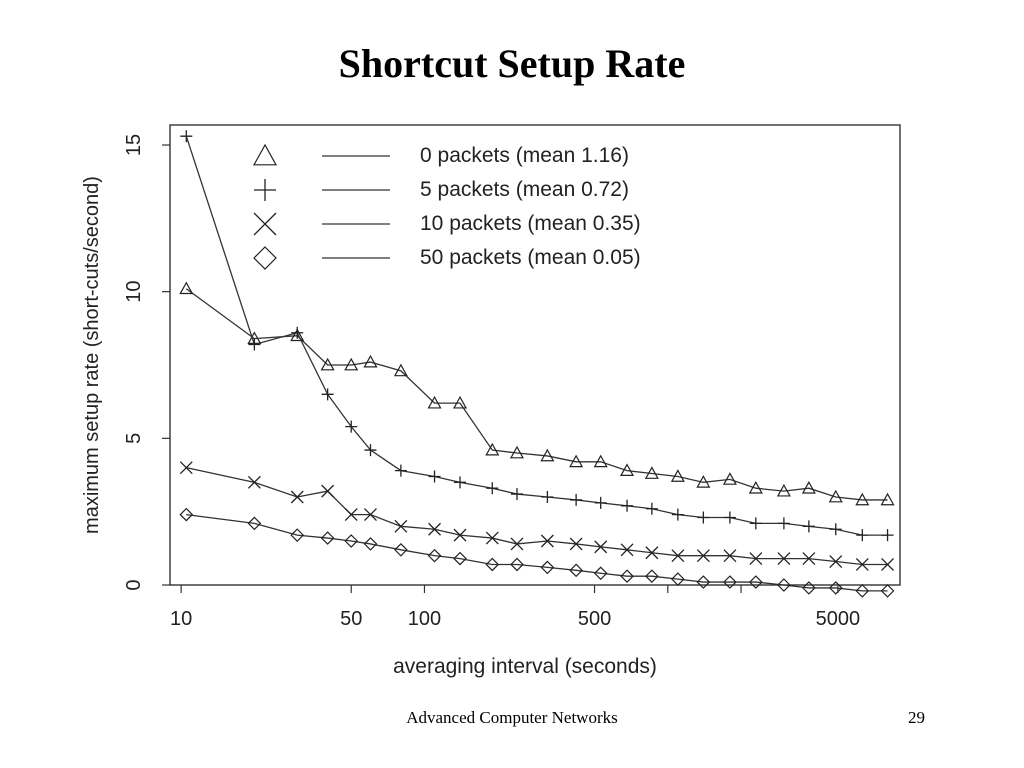 The image size is (1024, 768). What do you see at coordinates (181, 619) in the screenshot?
I see `x-tick-label: 10` at bounding box center [181, 619].